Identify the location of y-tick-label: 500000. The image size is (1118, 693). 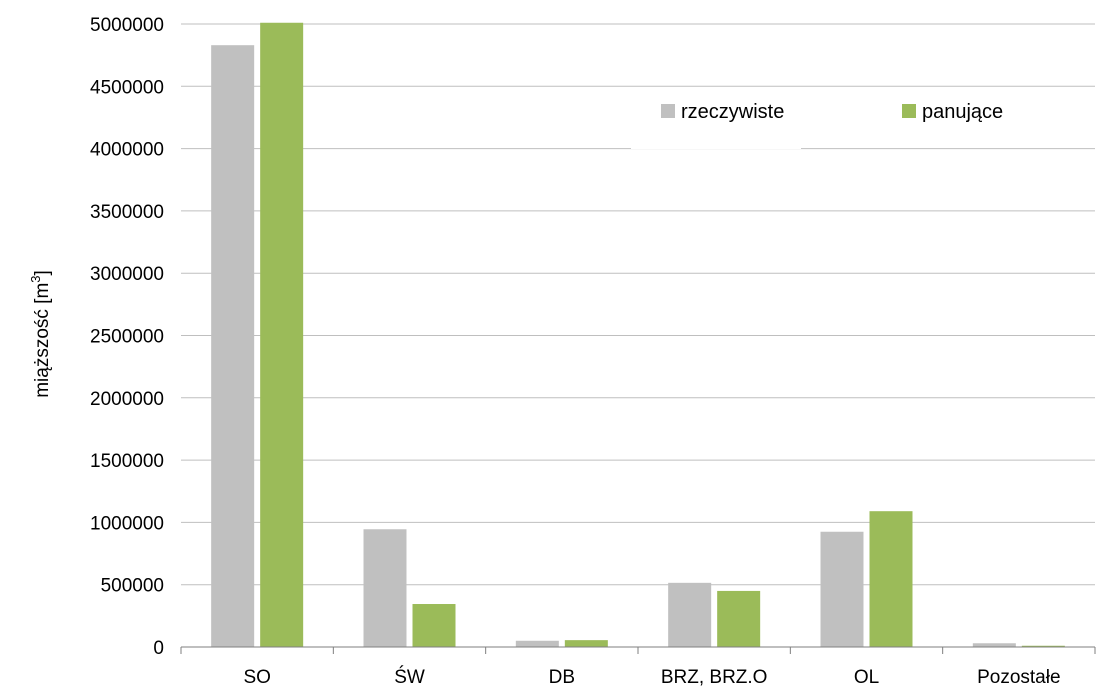
(132, 586).